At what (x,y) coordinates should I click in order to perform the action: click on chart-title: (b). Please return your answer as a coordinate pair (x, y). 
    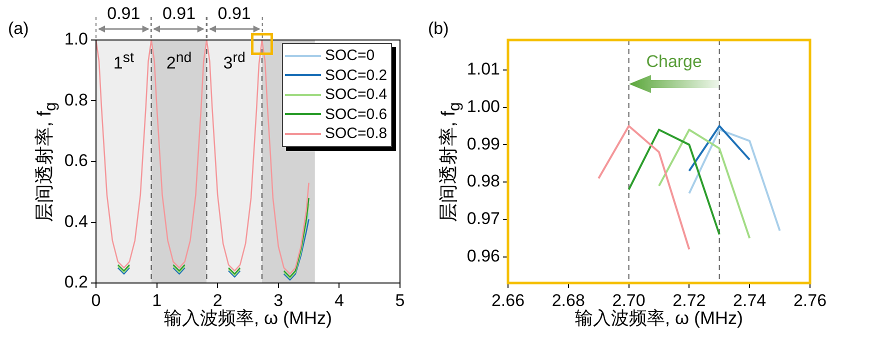
    Looking at the image, I should click on (438, 29).